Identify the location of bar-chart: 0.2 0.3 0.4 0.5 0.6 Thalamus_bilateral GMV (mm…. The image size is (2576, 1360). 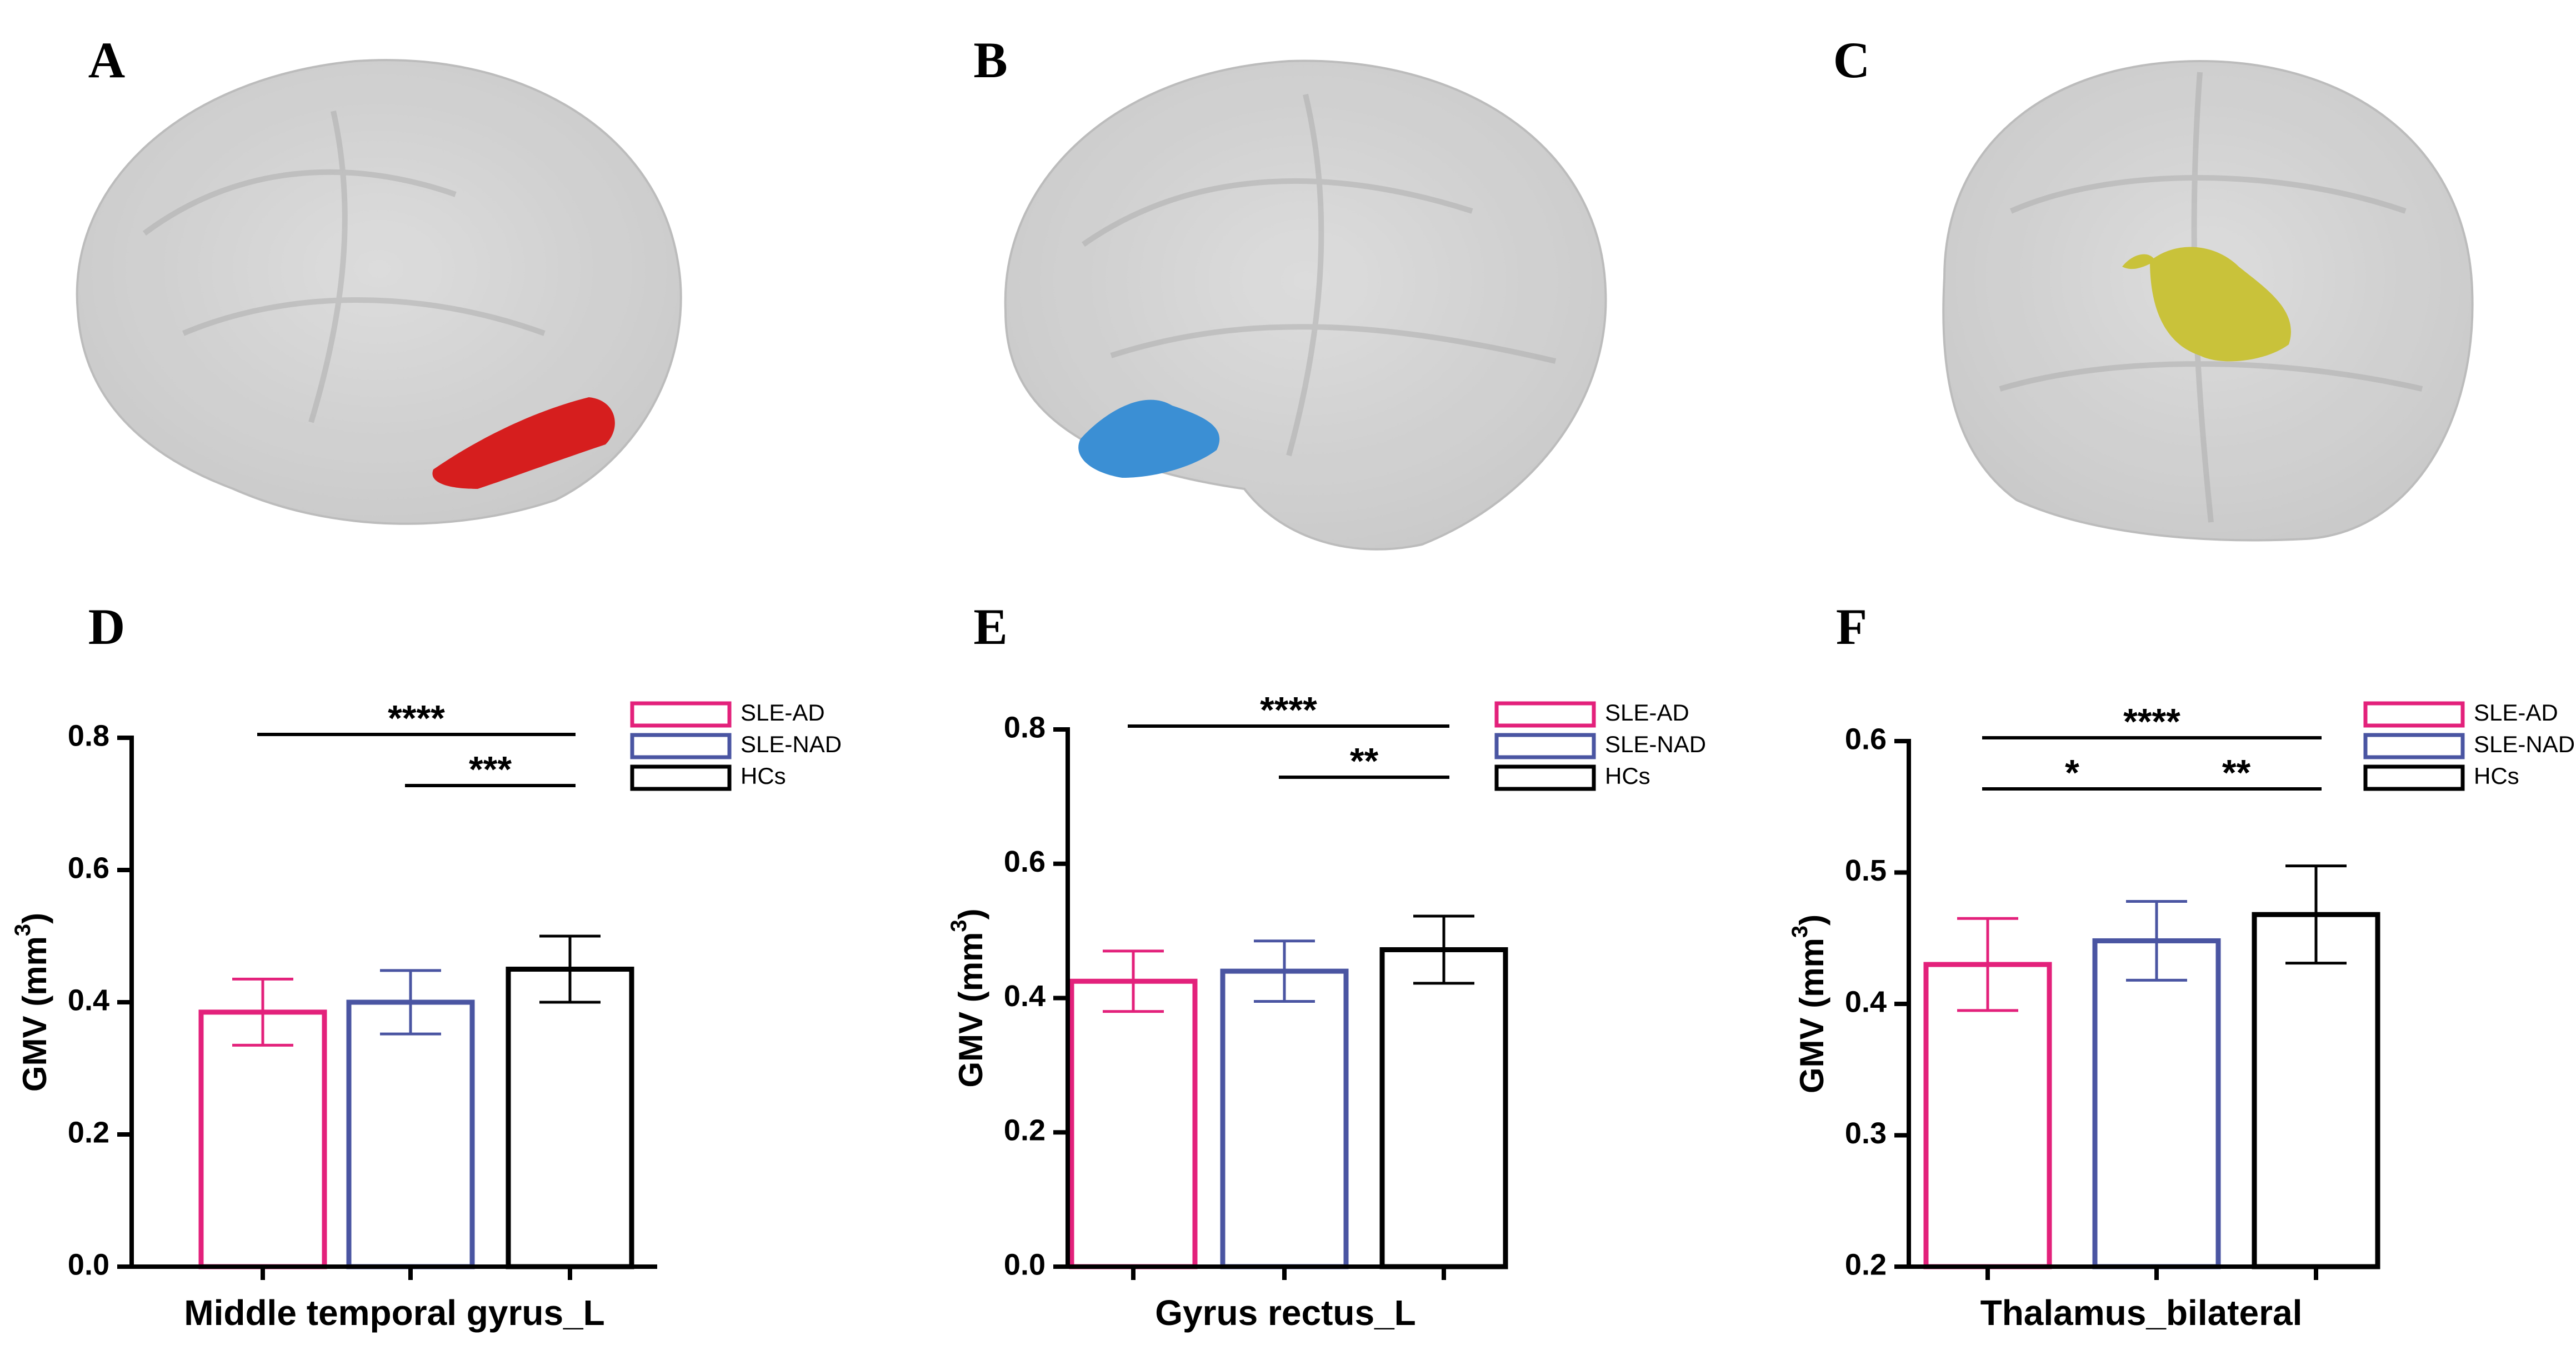
(2181, 1016).